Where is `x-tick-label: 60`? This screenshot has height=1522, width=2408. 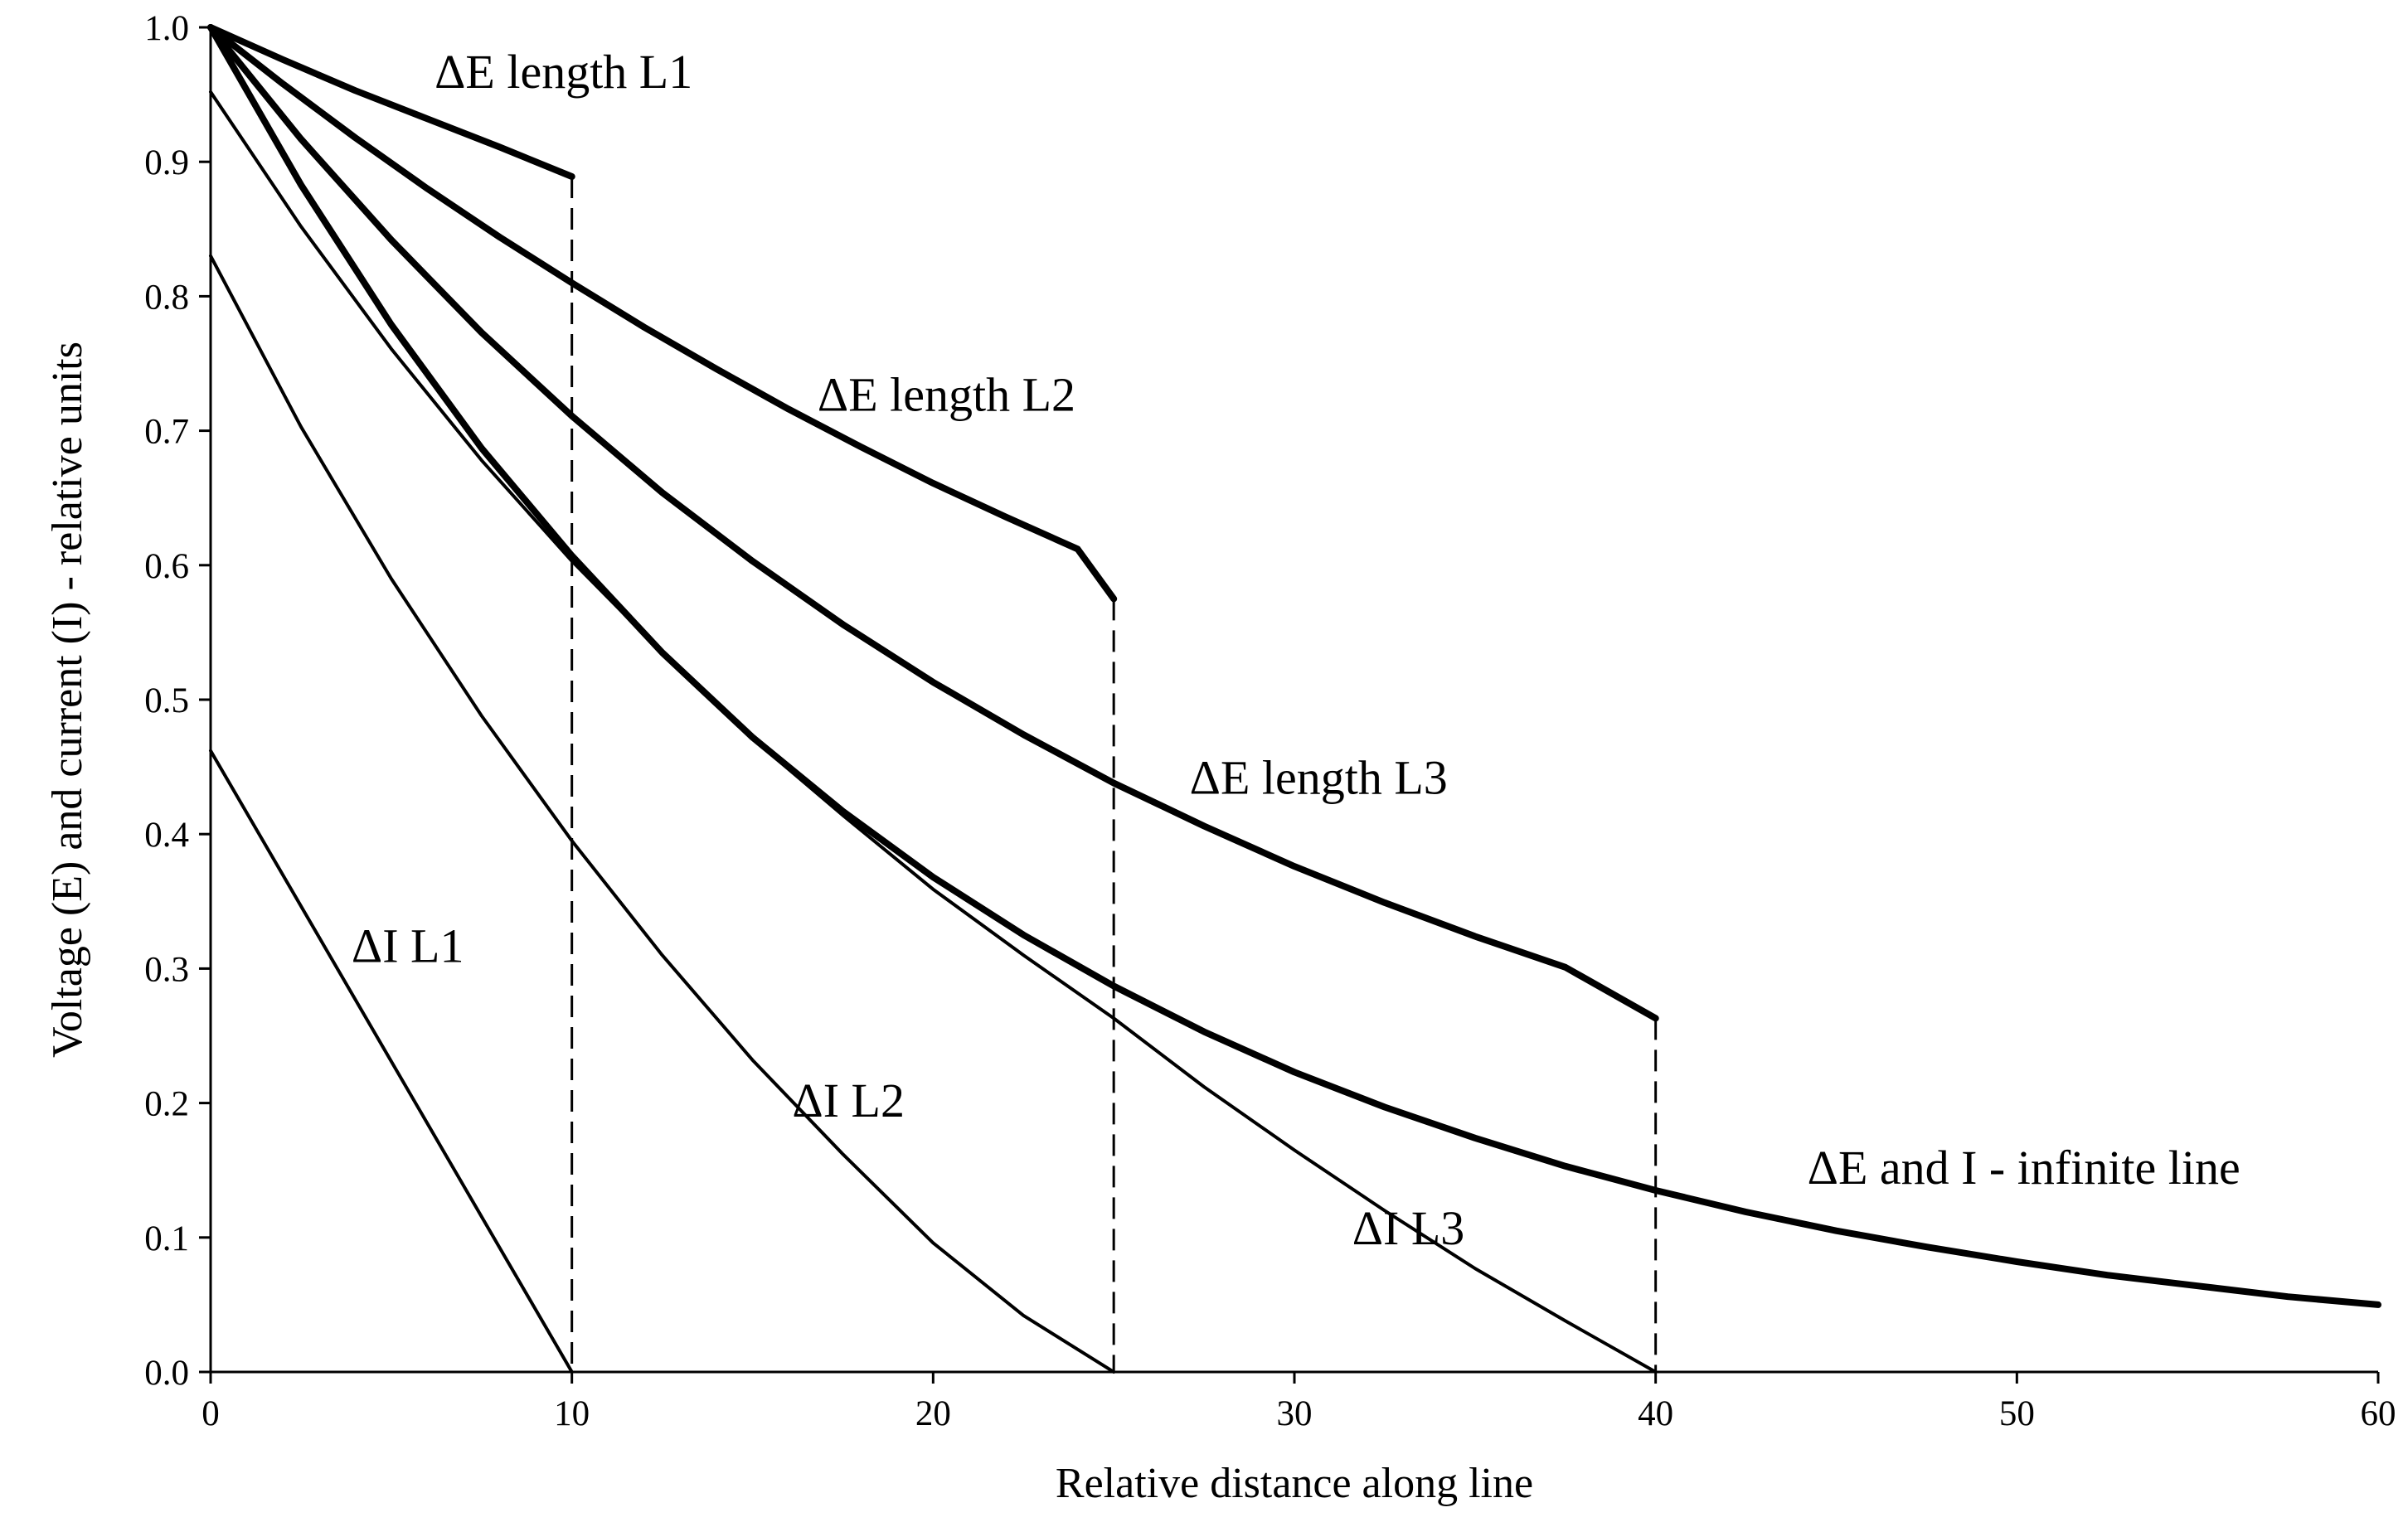
x-tick-label: 60 is located at coordinates (2379, 1414).